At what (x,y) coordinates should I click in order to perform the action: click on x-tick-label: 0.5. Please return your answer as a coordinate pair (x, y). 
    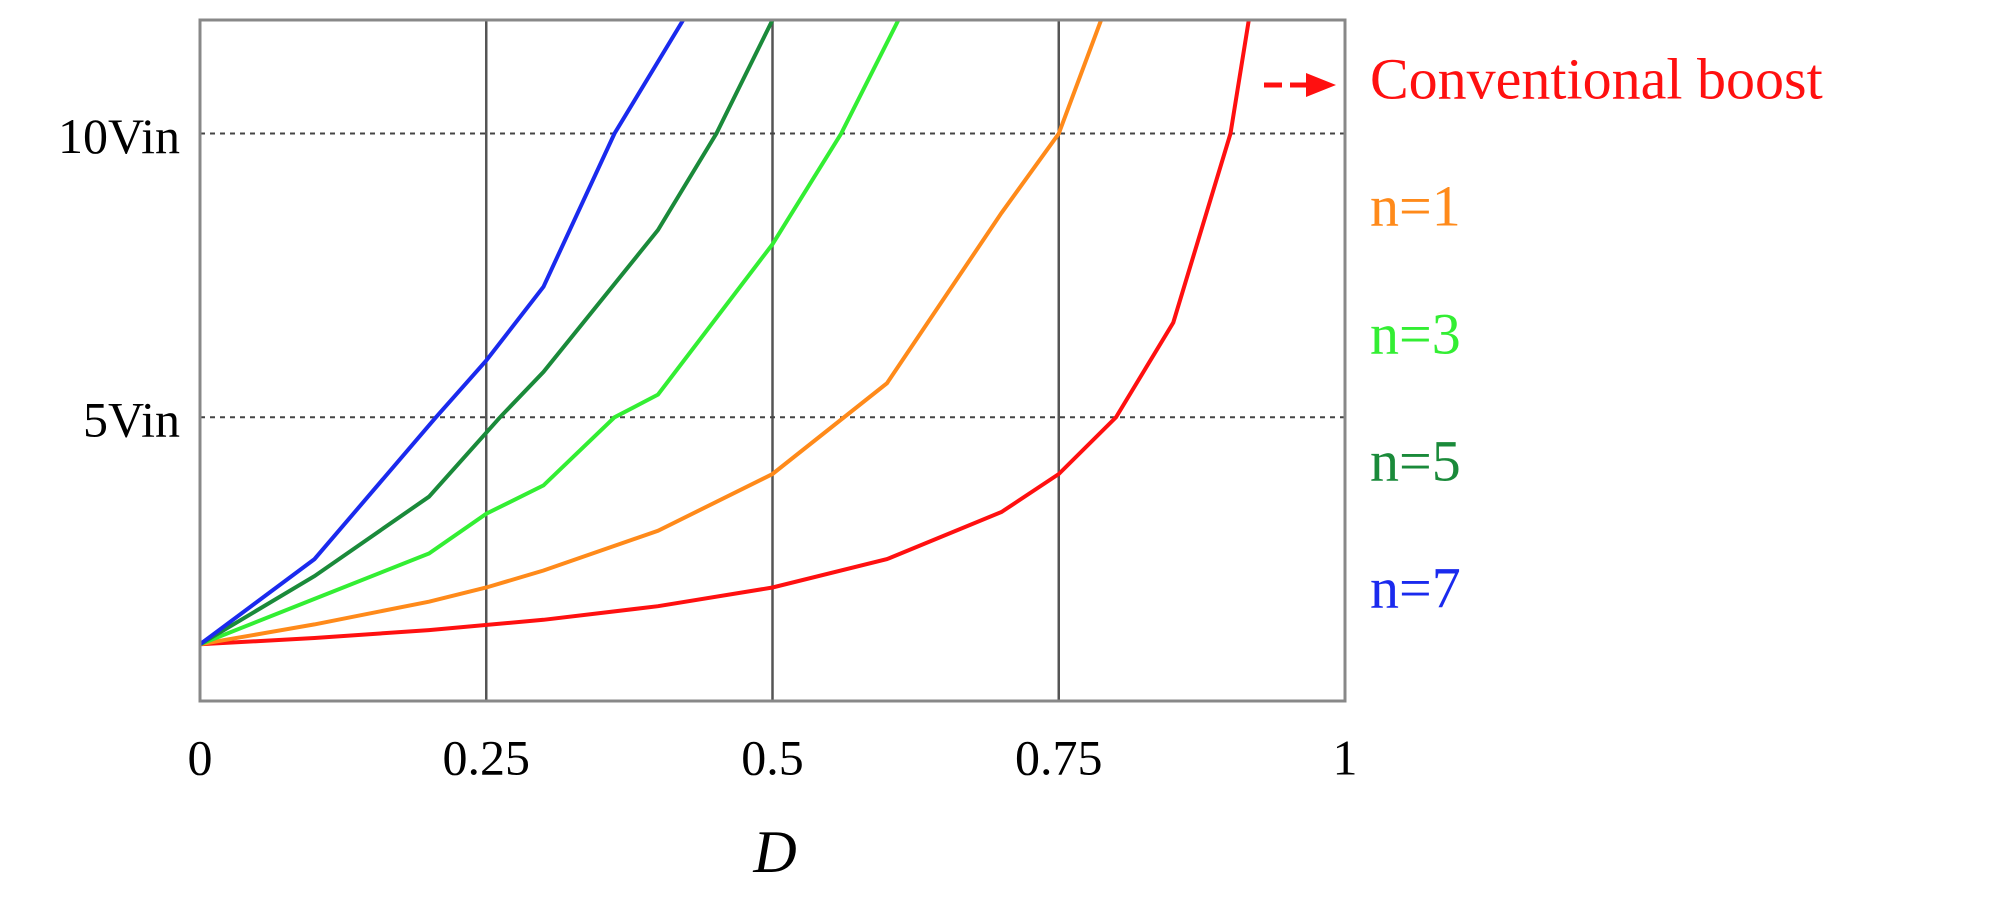
    Looking at the image, I should click on (772, 757).